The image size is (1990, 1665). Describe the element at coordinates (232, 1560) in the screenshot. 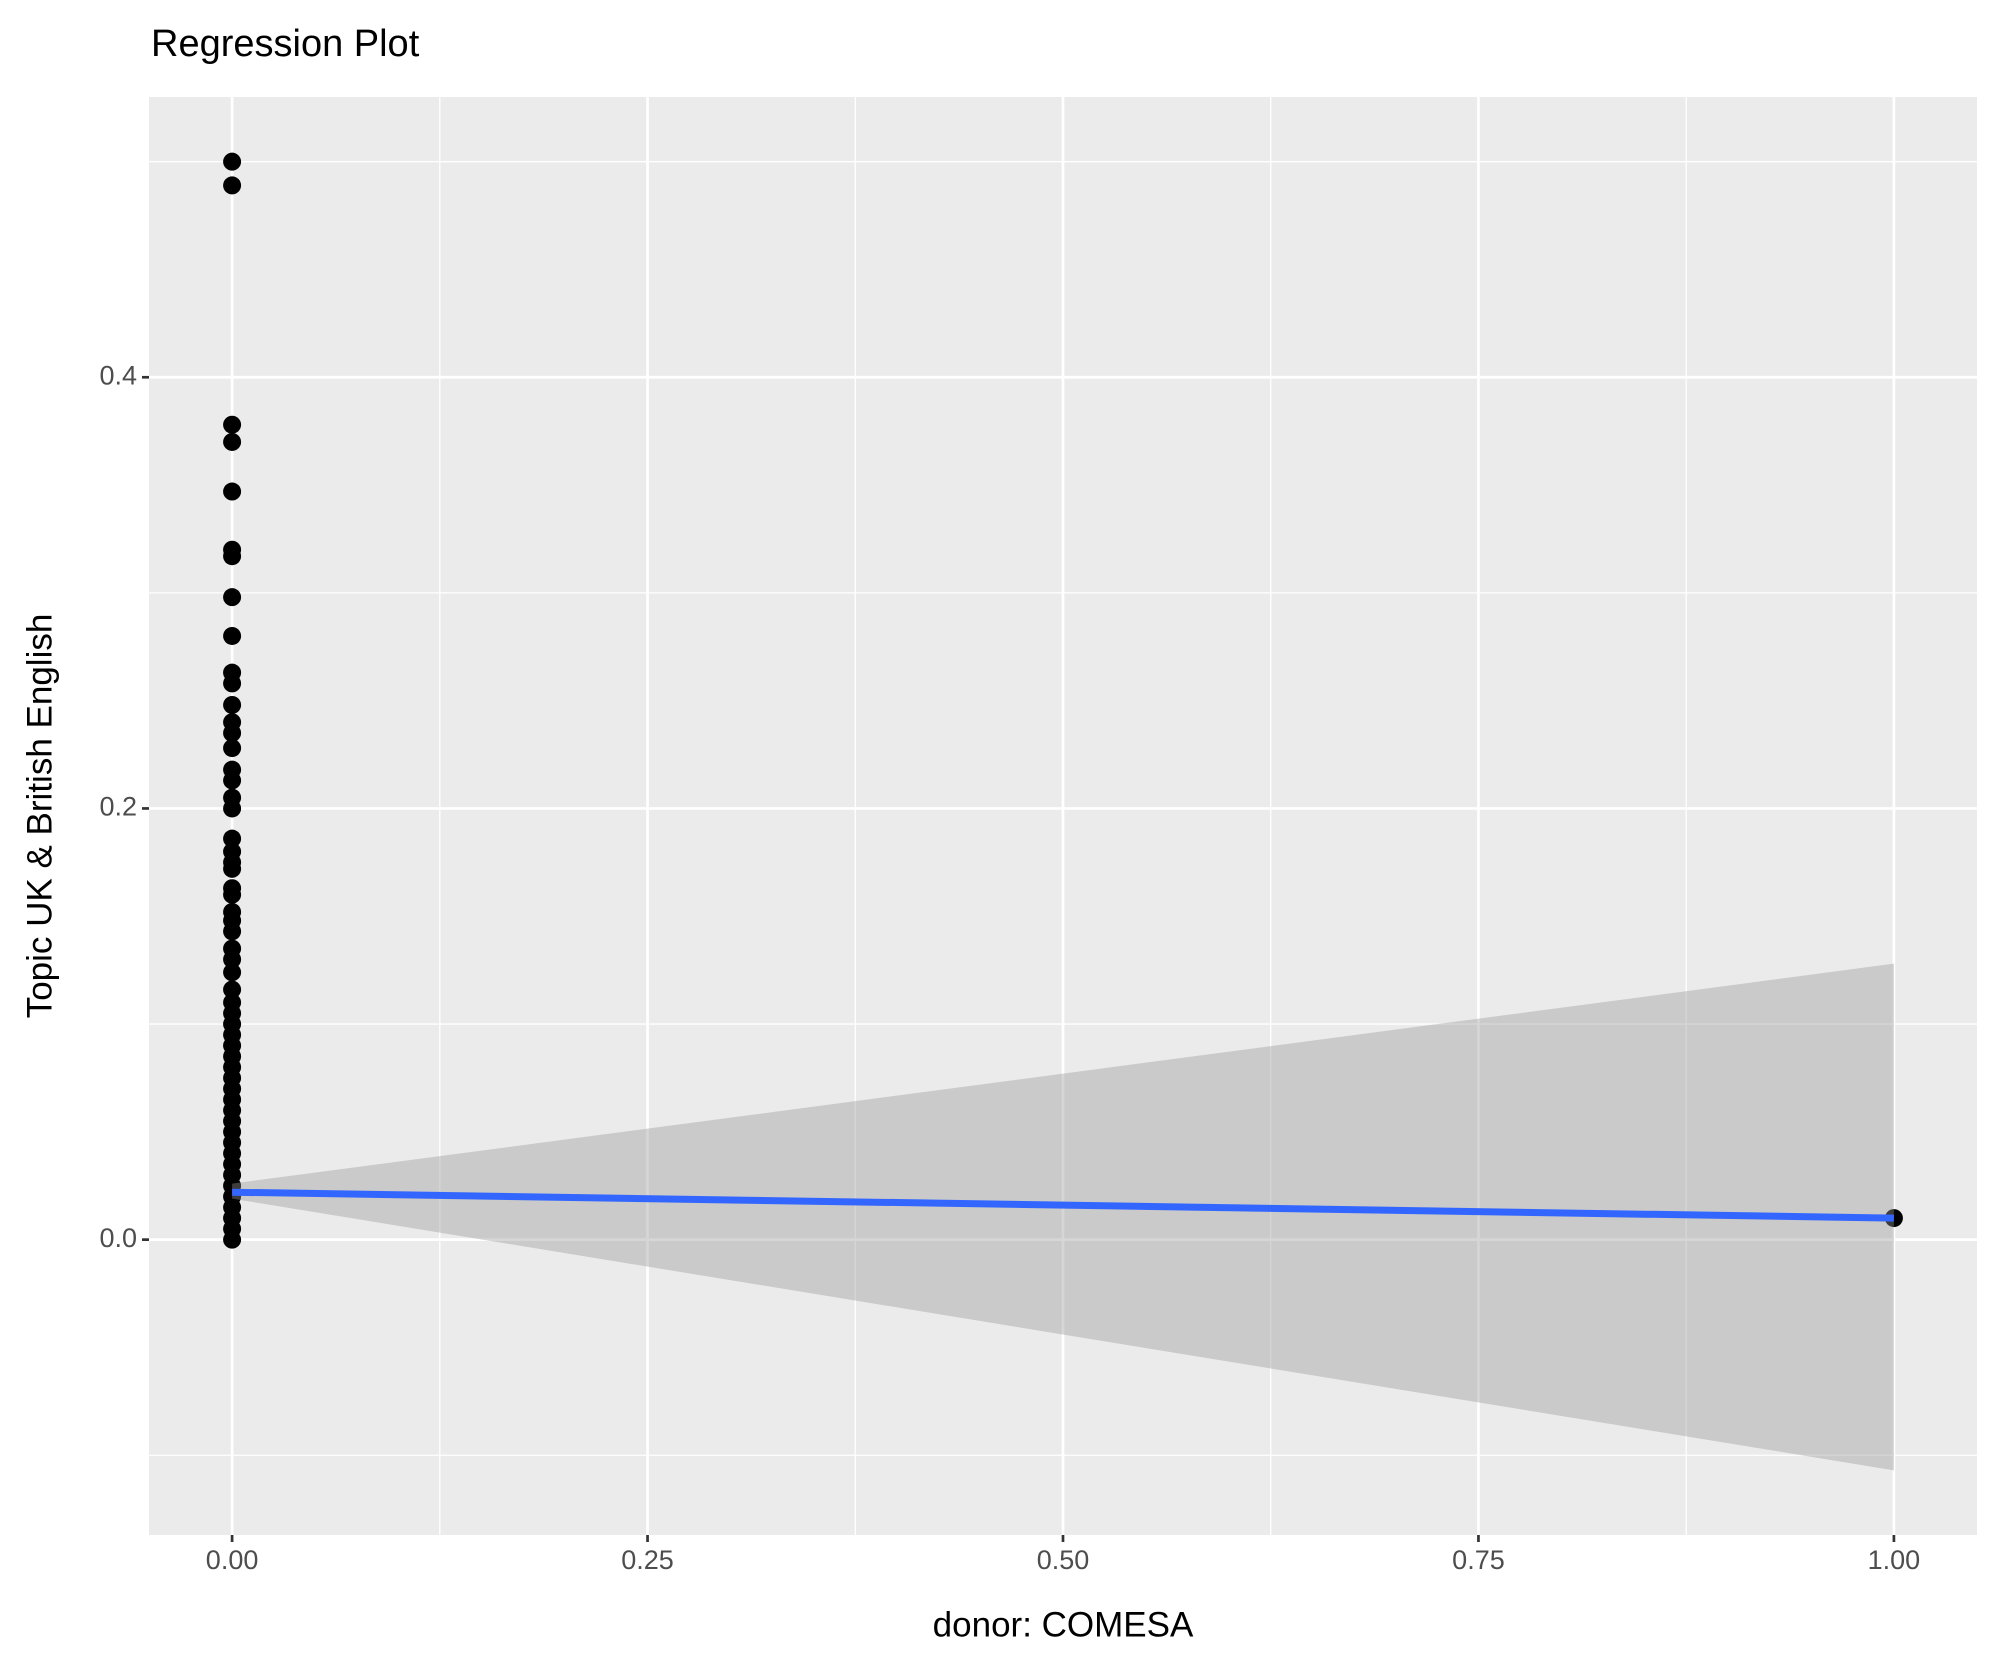

I see `x-tick-label: 0.00` at that location.